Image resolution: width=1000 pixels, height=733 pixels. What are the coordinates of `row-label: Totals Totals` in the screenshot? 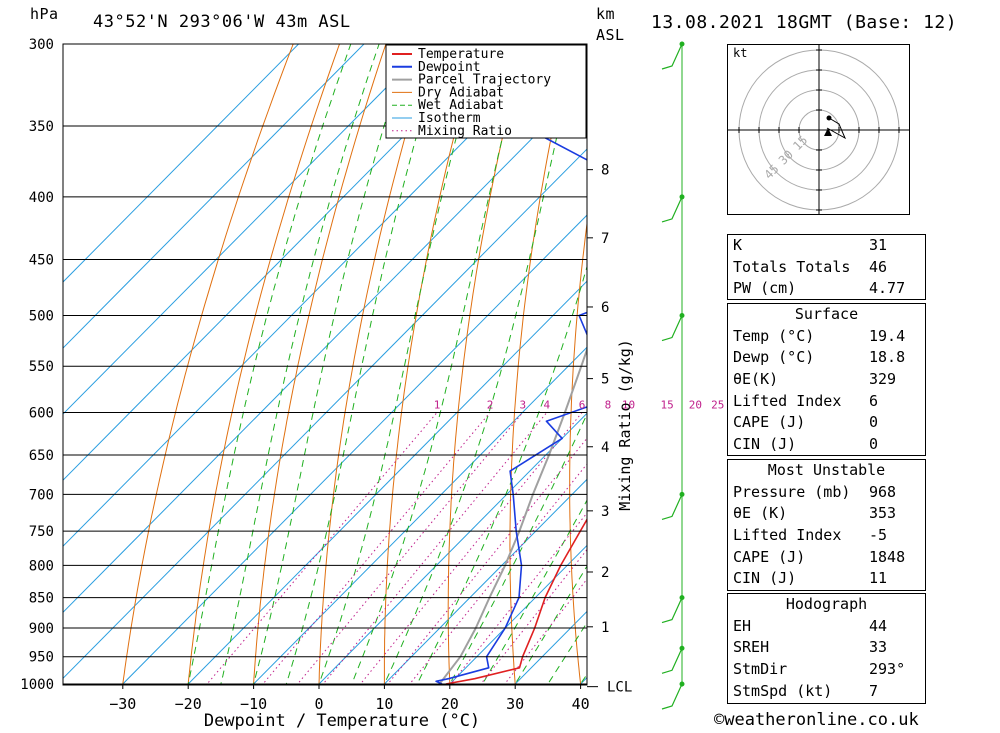 It's located at (792, 266).